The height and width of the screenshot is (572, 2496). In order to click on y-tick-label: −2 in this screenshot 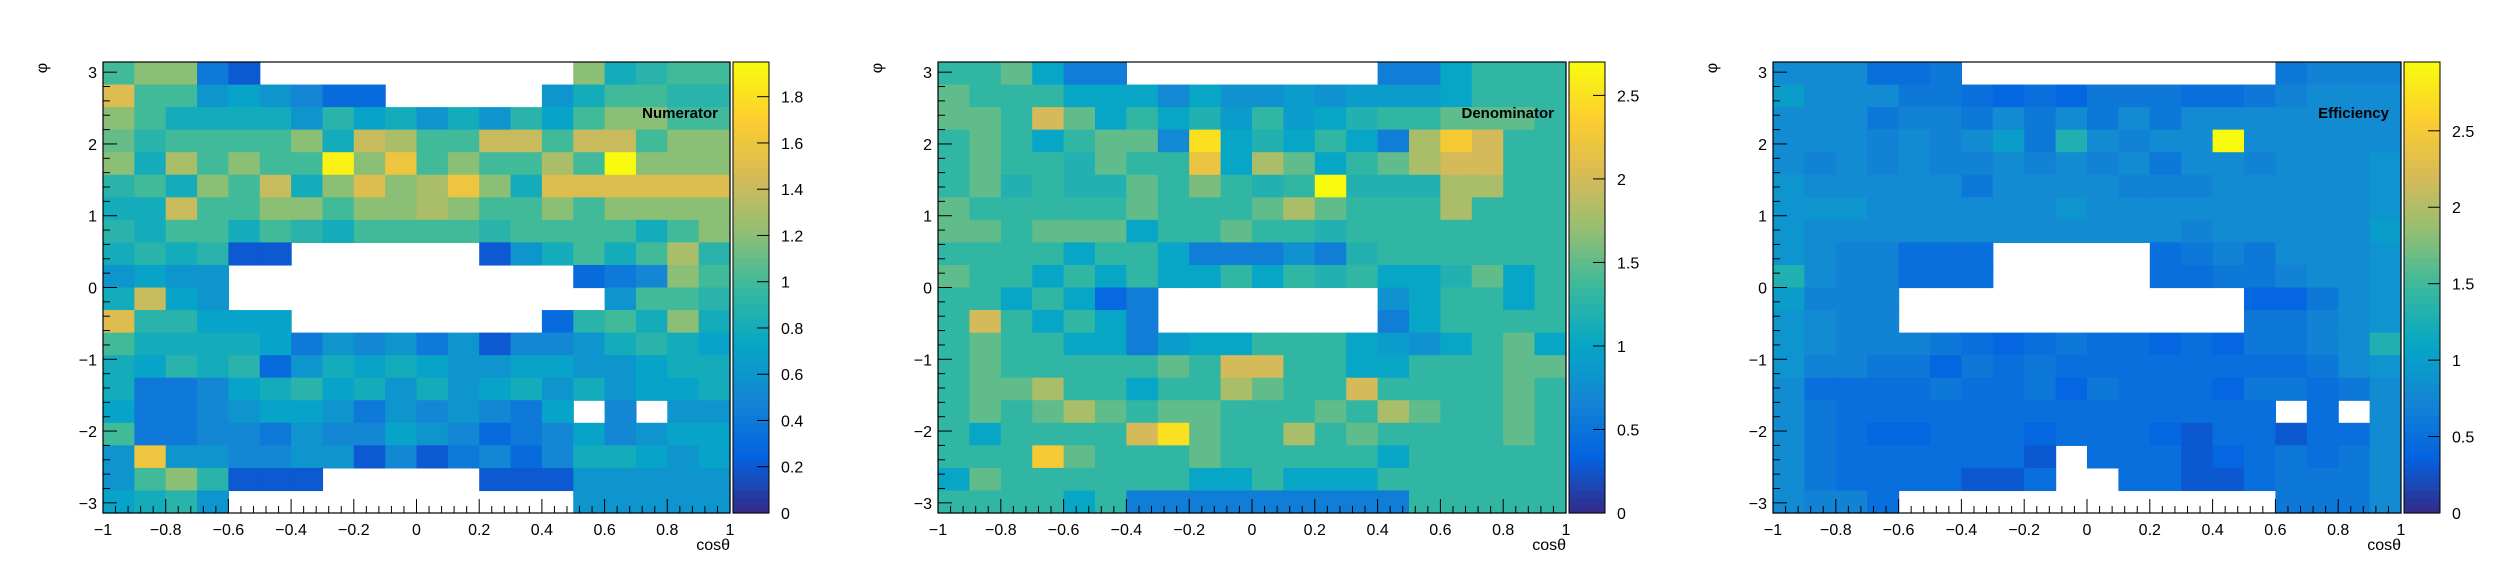, I will do `click(1758, 432)`.